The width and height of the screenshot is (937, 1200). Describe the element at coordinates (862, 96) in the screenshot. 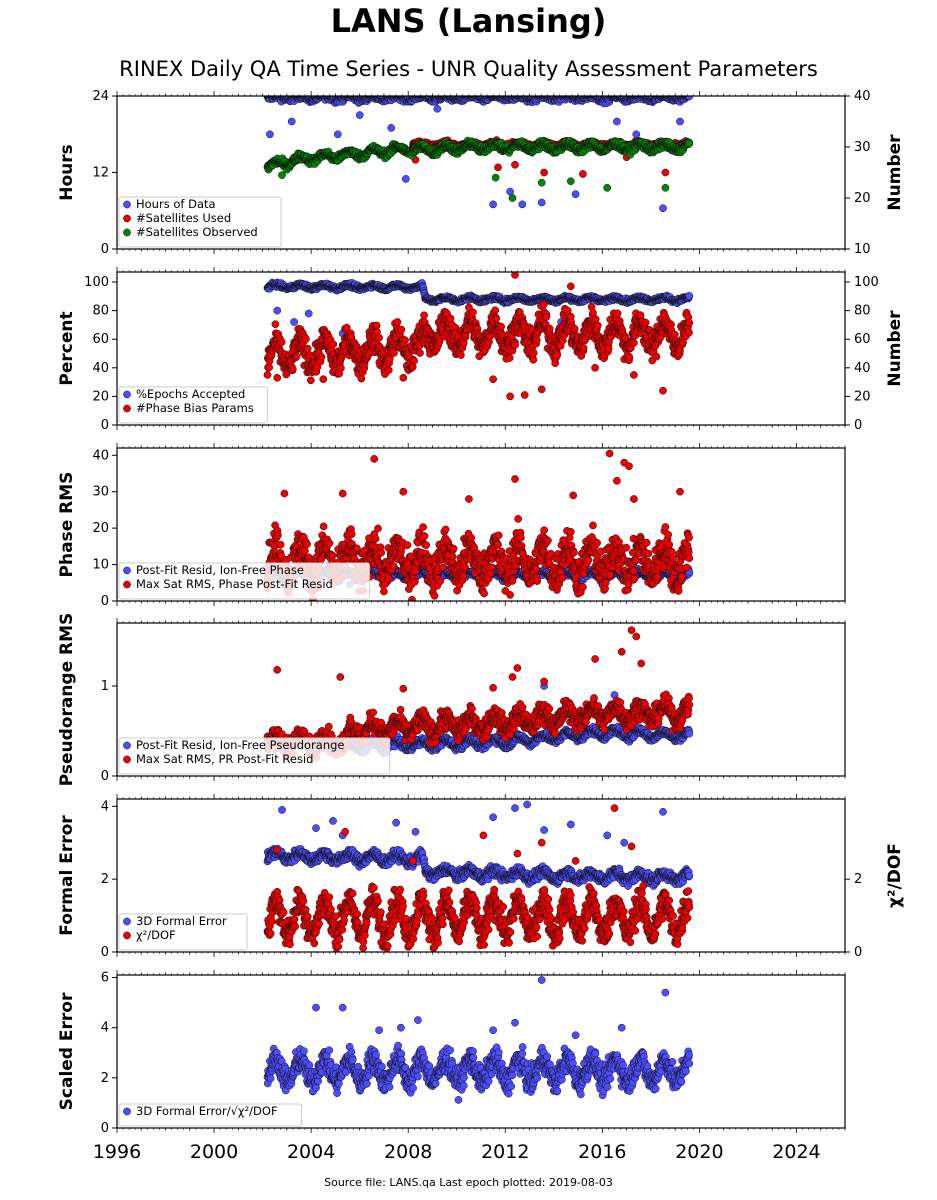

I see `y-right-tick-label: 40` at that location.